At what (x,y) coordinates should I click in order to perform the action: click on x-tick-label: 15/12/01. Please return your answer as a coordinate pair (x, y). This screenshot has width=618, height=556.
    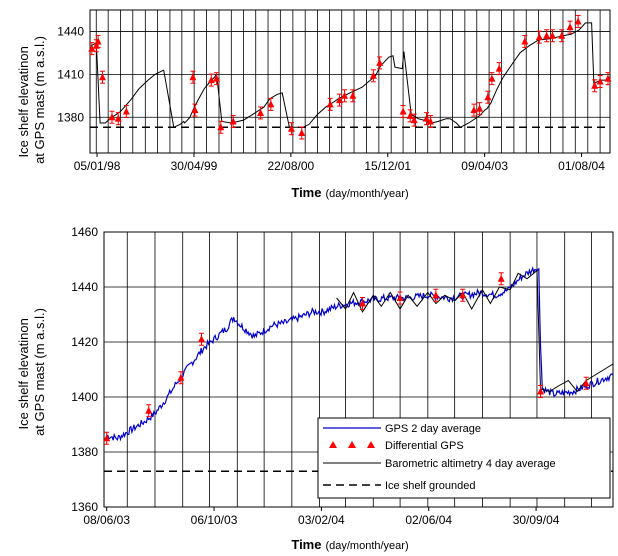
    Looking at the image, I should click on (387, 166).